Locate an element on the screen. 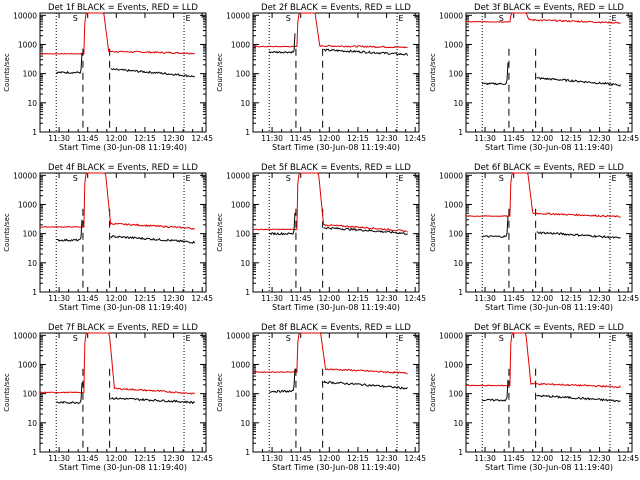 The height and width of the screenshot is (480, 640). panel-title: Det 2f BLACK = Events, RED = LLD is located at coordinates (336, 8).